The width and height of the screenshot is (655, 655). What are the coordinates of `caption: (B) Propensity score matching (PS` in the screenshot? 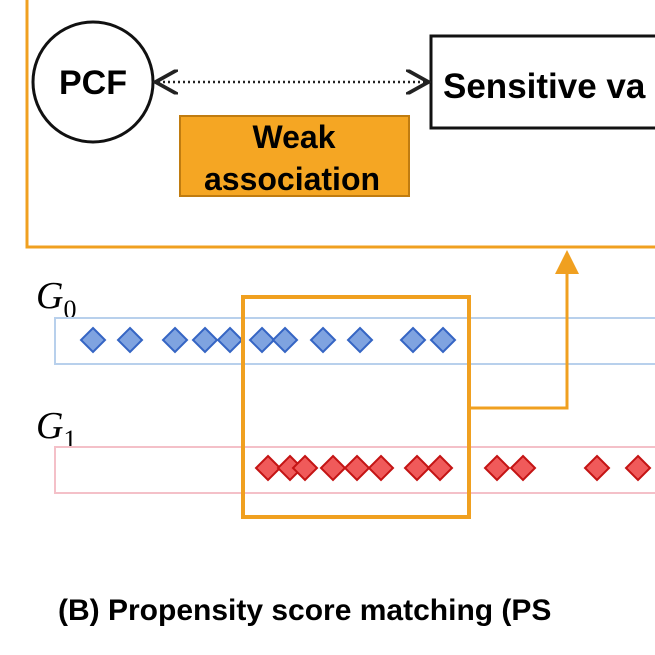 It's located at (304, 610).